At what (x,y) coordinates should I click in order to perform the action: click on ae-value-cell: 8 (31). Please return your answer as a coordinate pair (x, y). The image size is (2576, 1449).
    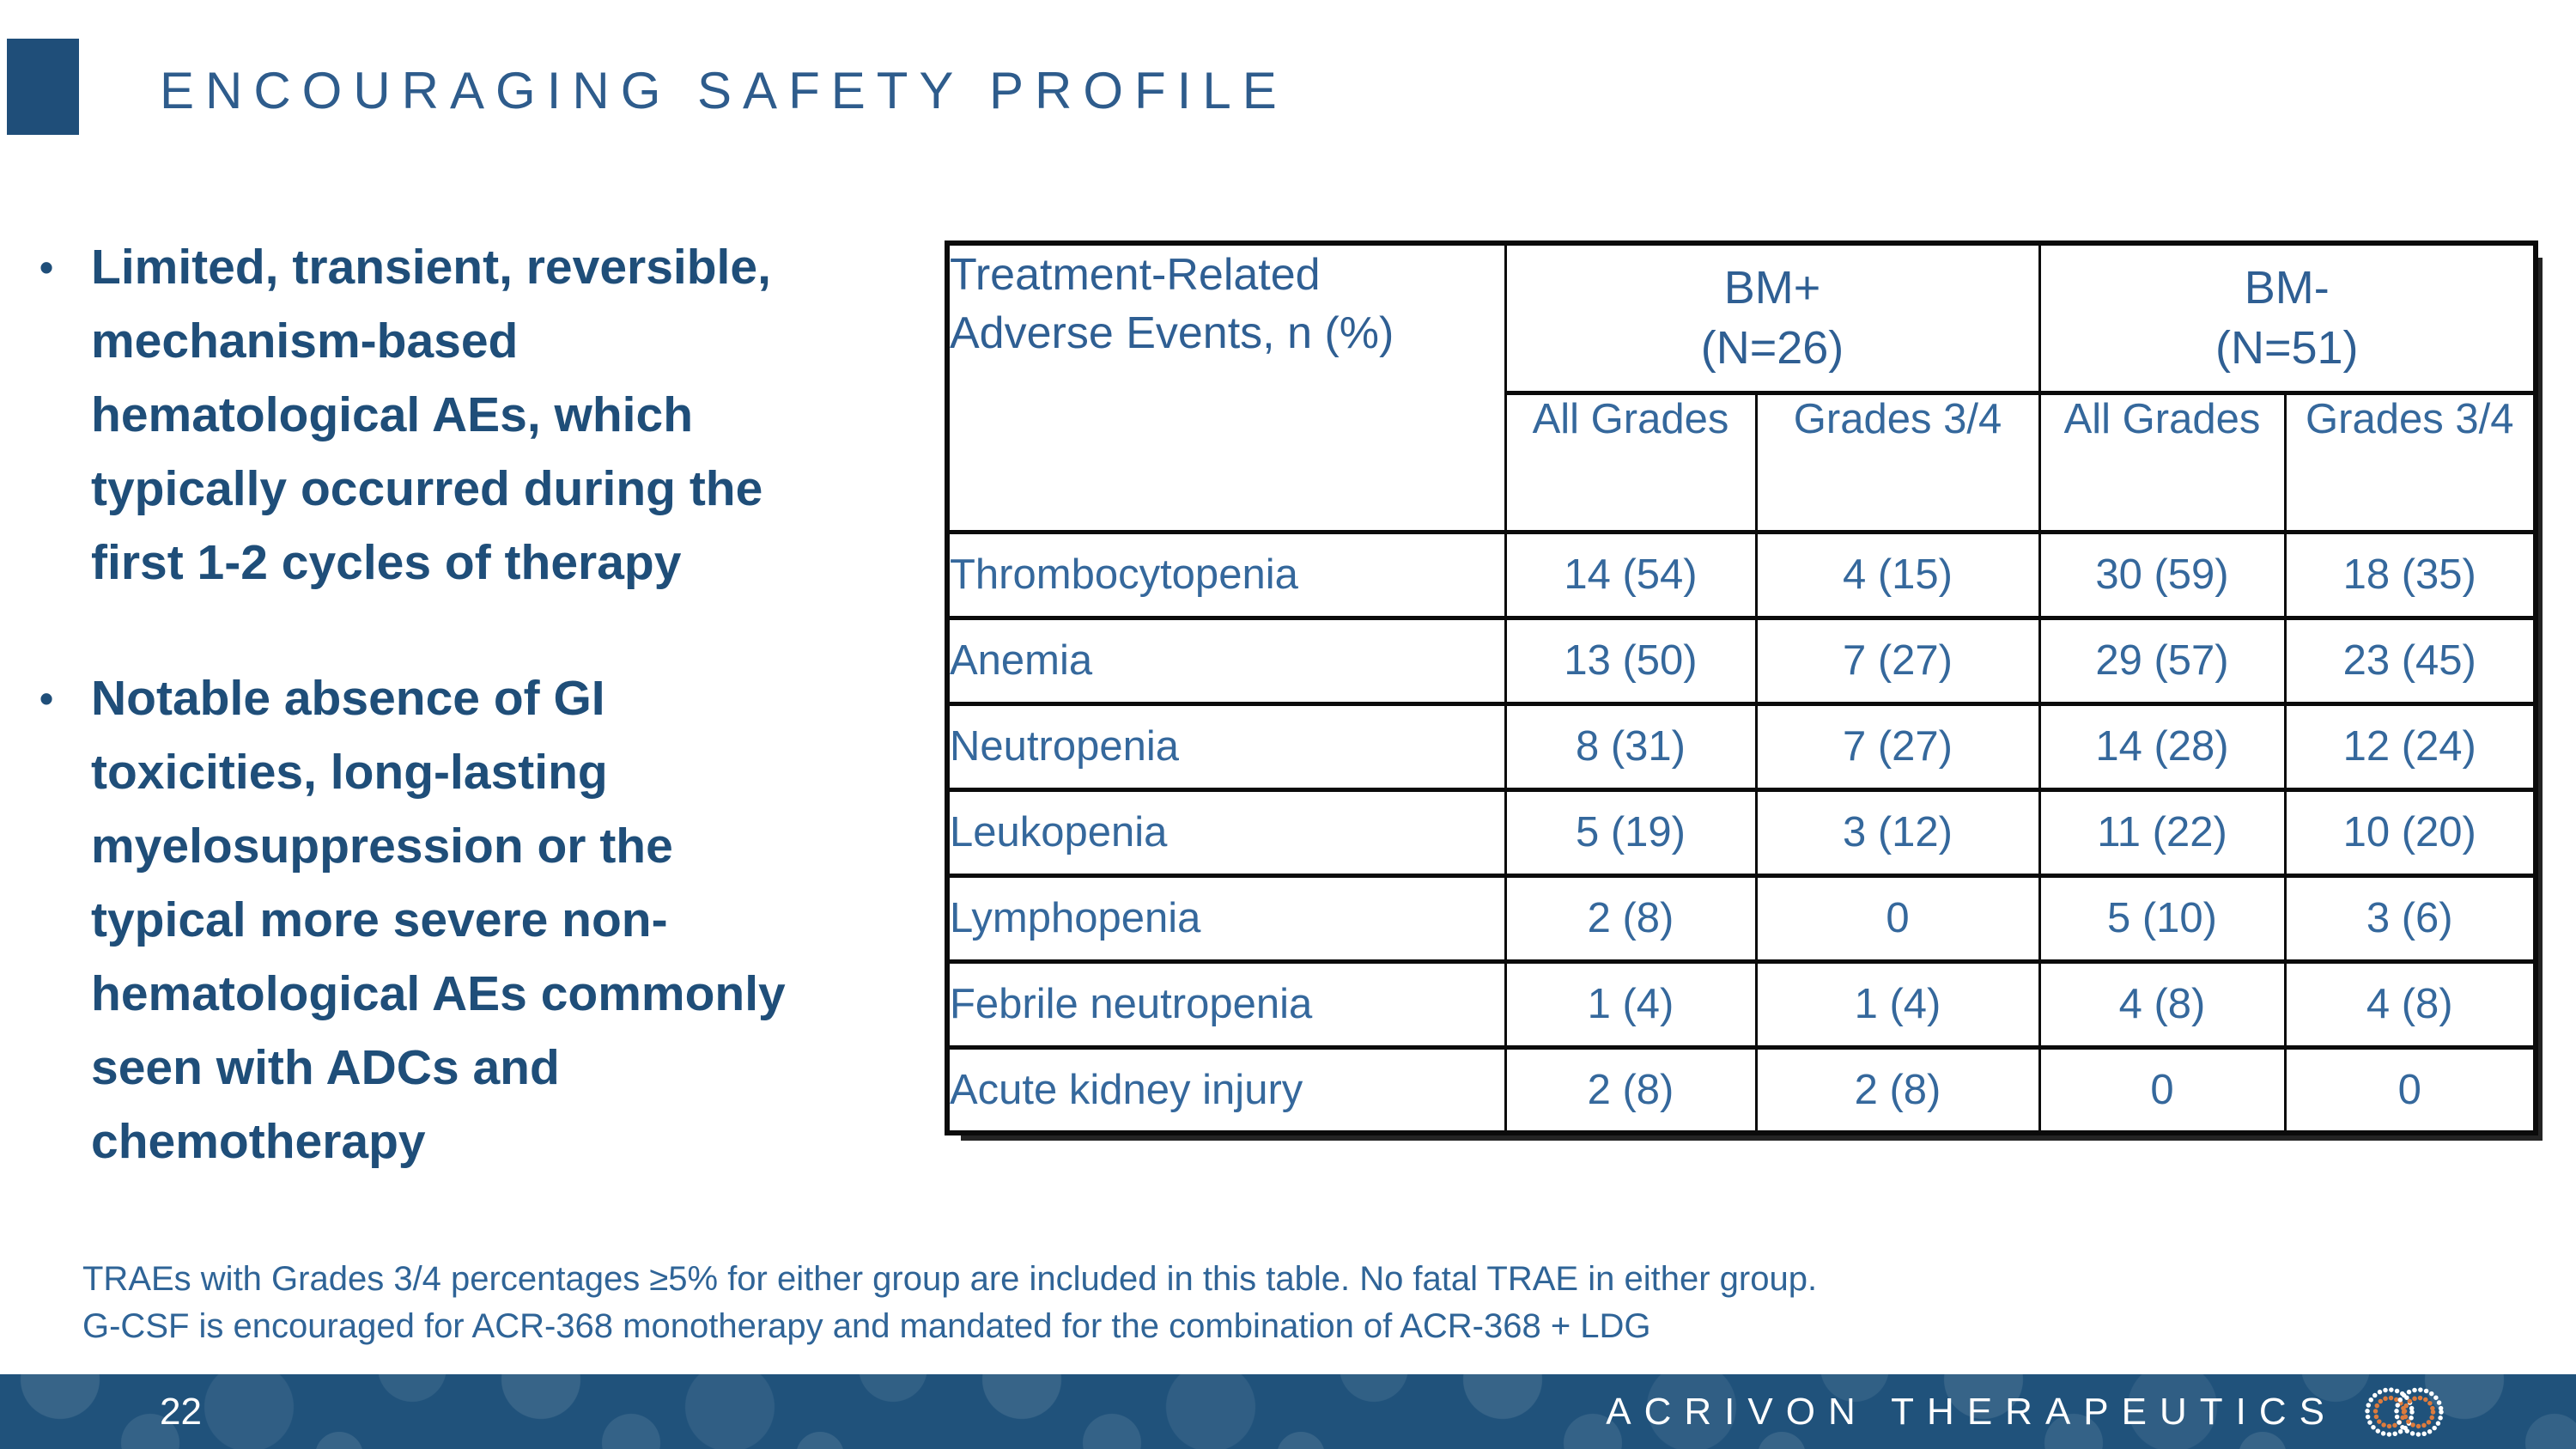
    Looking at the image, I should click on (1630, 746).